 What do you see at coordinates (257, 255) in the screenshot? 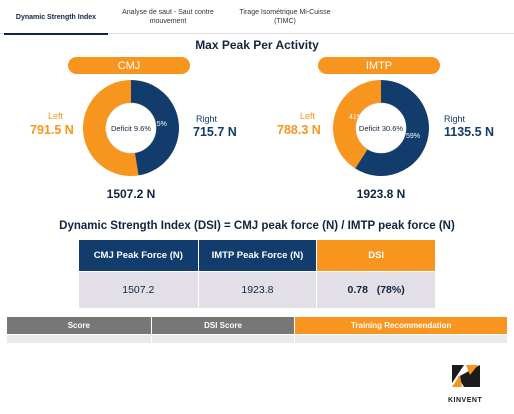
I see `dsi-header-imtp: IMTP Peak Force (N)` at bounding box center [257, 255].